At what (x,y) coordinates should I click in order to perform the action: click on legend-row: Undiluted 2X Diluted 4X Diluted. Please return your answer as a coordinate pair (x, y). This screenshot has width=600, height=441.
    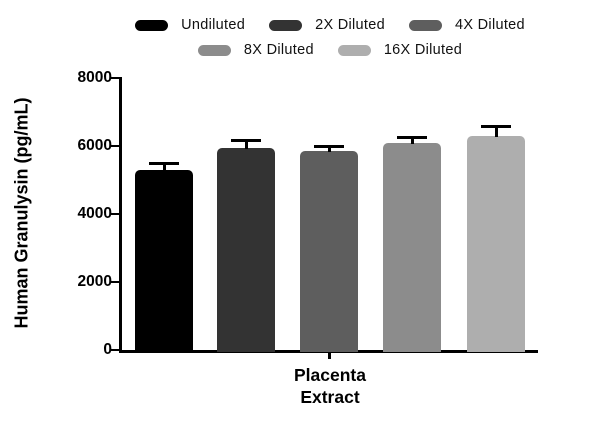
    Looking at the image, I should click on (330, 25).